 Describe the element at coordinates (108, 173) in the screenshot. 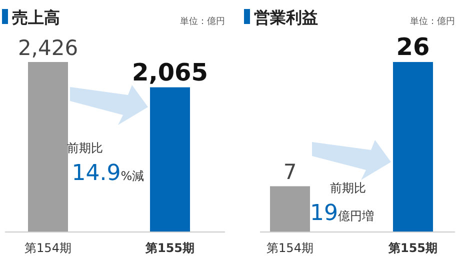

I see `annotation: 14.9%減` at that location.